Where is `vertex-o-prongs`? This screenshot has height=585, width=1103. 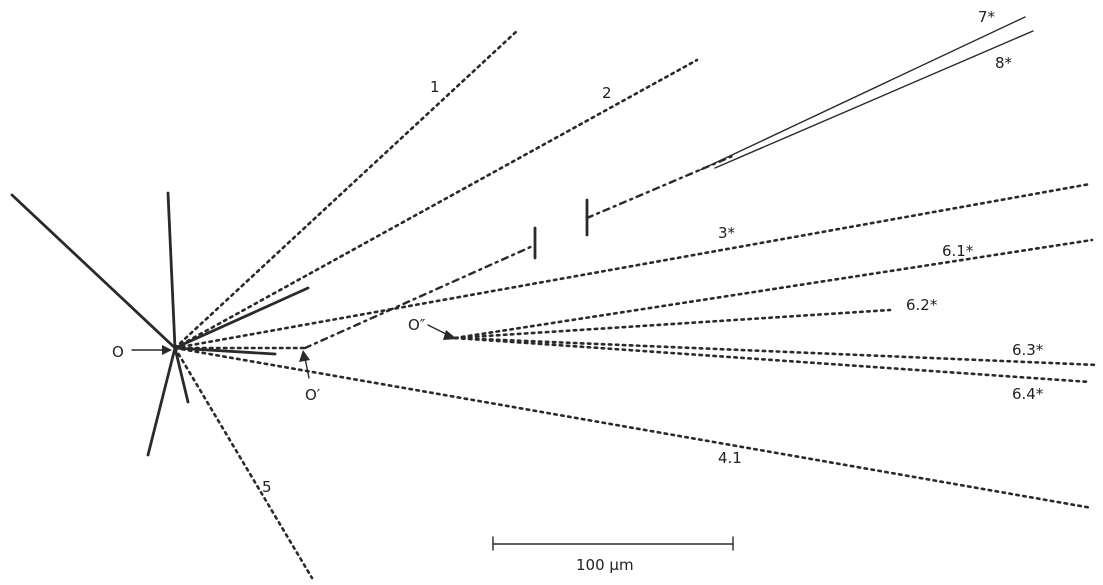 vertex-o-prongs is located at coordinates (160, 324).